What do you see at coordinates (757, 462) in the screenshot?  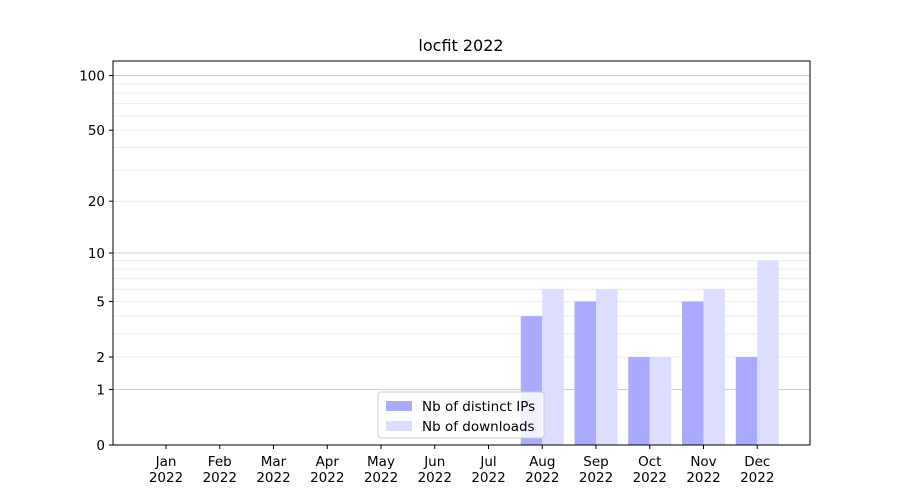 I see `x-tick-label-month: Dec` at bounding box center [757, 462].